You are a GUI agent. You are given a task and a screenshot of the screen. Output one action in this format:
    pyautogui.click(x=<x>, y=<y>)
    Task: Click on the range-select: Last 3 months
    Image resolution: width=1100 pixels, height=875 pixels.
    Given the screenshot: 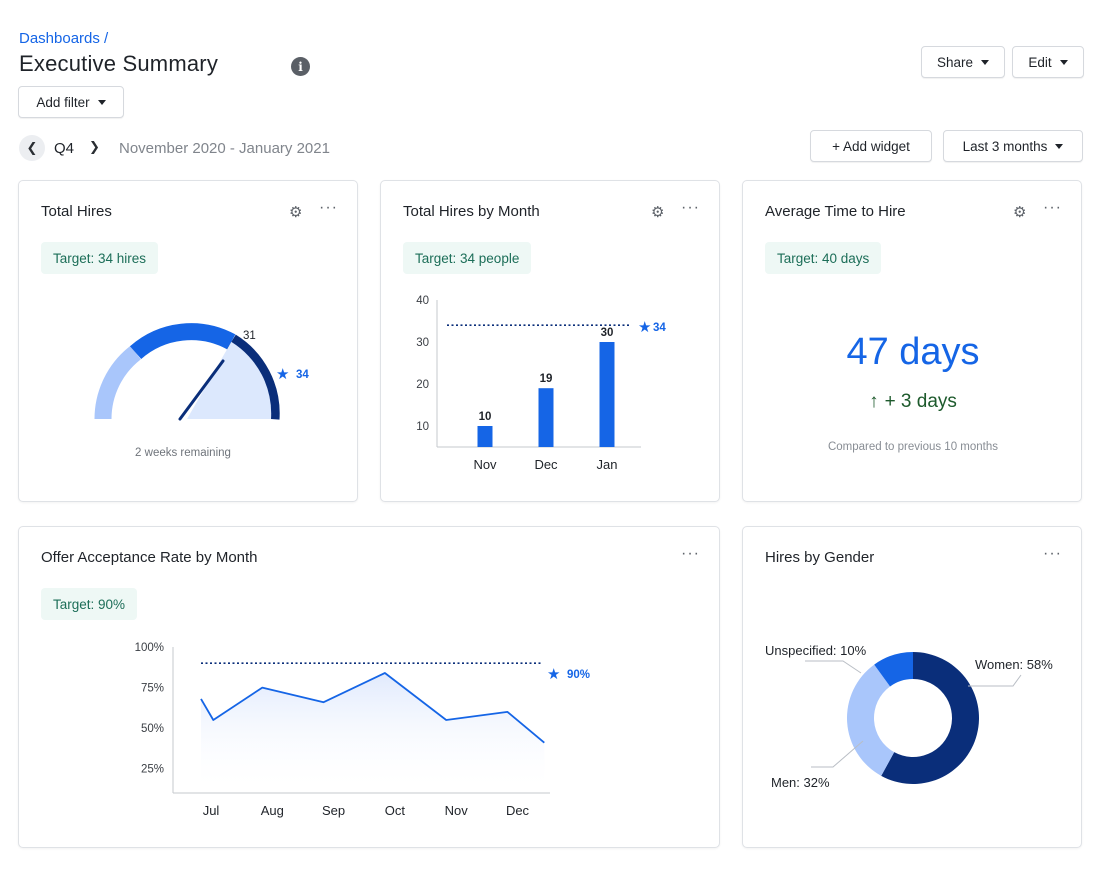 What is the action you would take?
    pyautogui.click(x=1013, y=146)
    